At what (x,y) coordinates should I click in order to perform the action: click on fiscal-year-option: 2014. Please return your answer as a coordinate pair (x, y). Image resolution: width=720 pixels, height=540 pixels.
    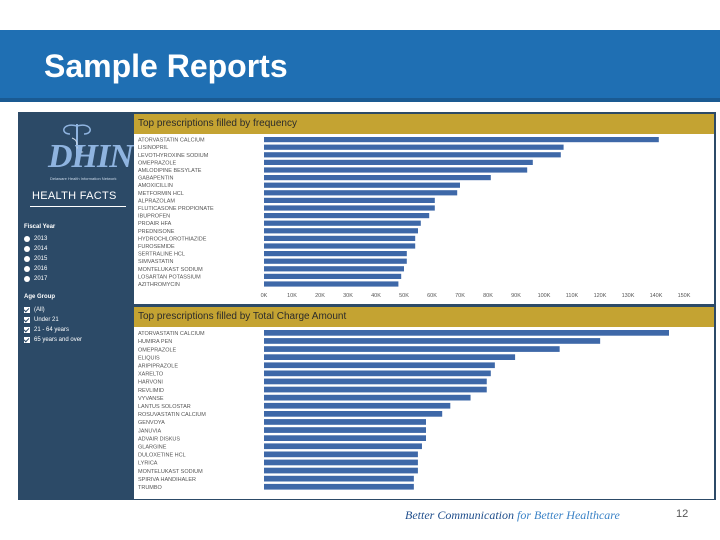
    Looking at the image, I should click on (35, 249).